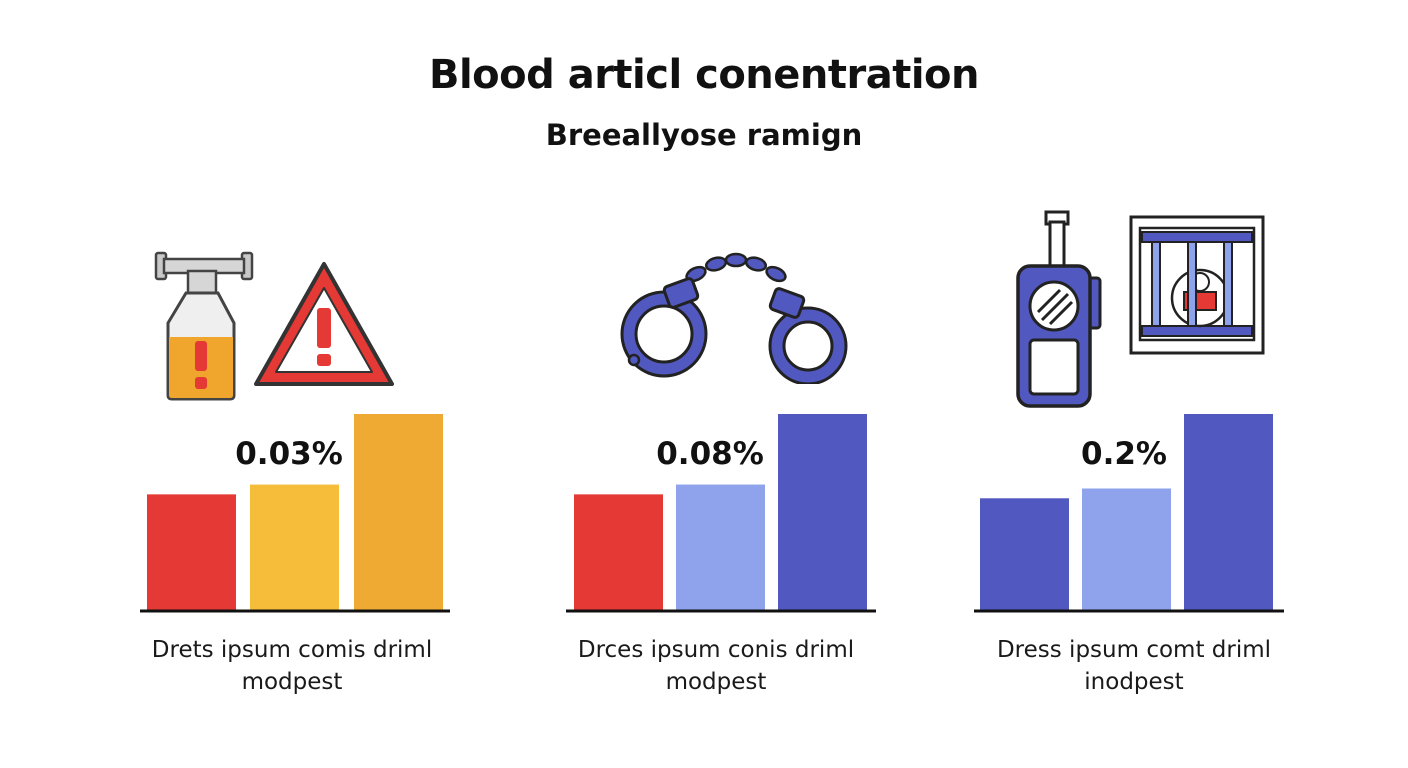  What do you see at coordinates (1059, 309) in the screenshot?
I see `walkie-talkie-icon` at bounding box center [1059, 309].